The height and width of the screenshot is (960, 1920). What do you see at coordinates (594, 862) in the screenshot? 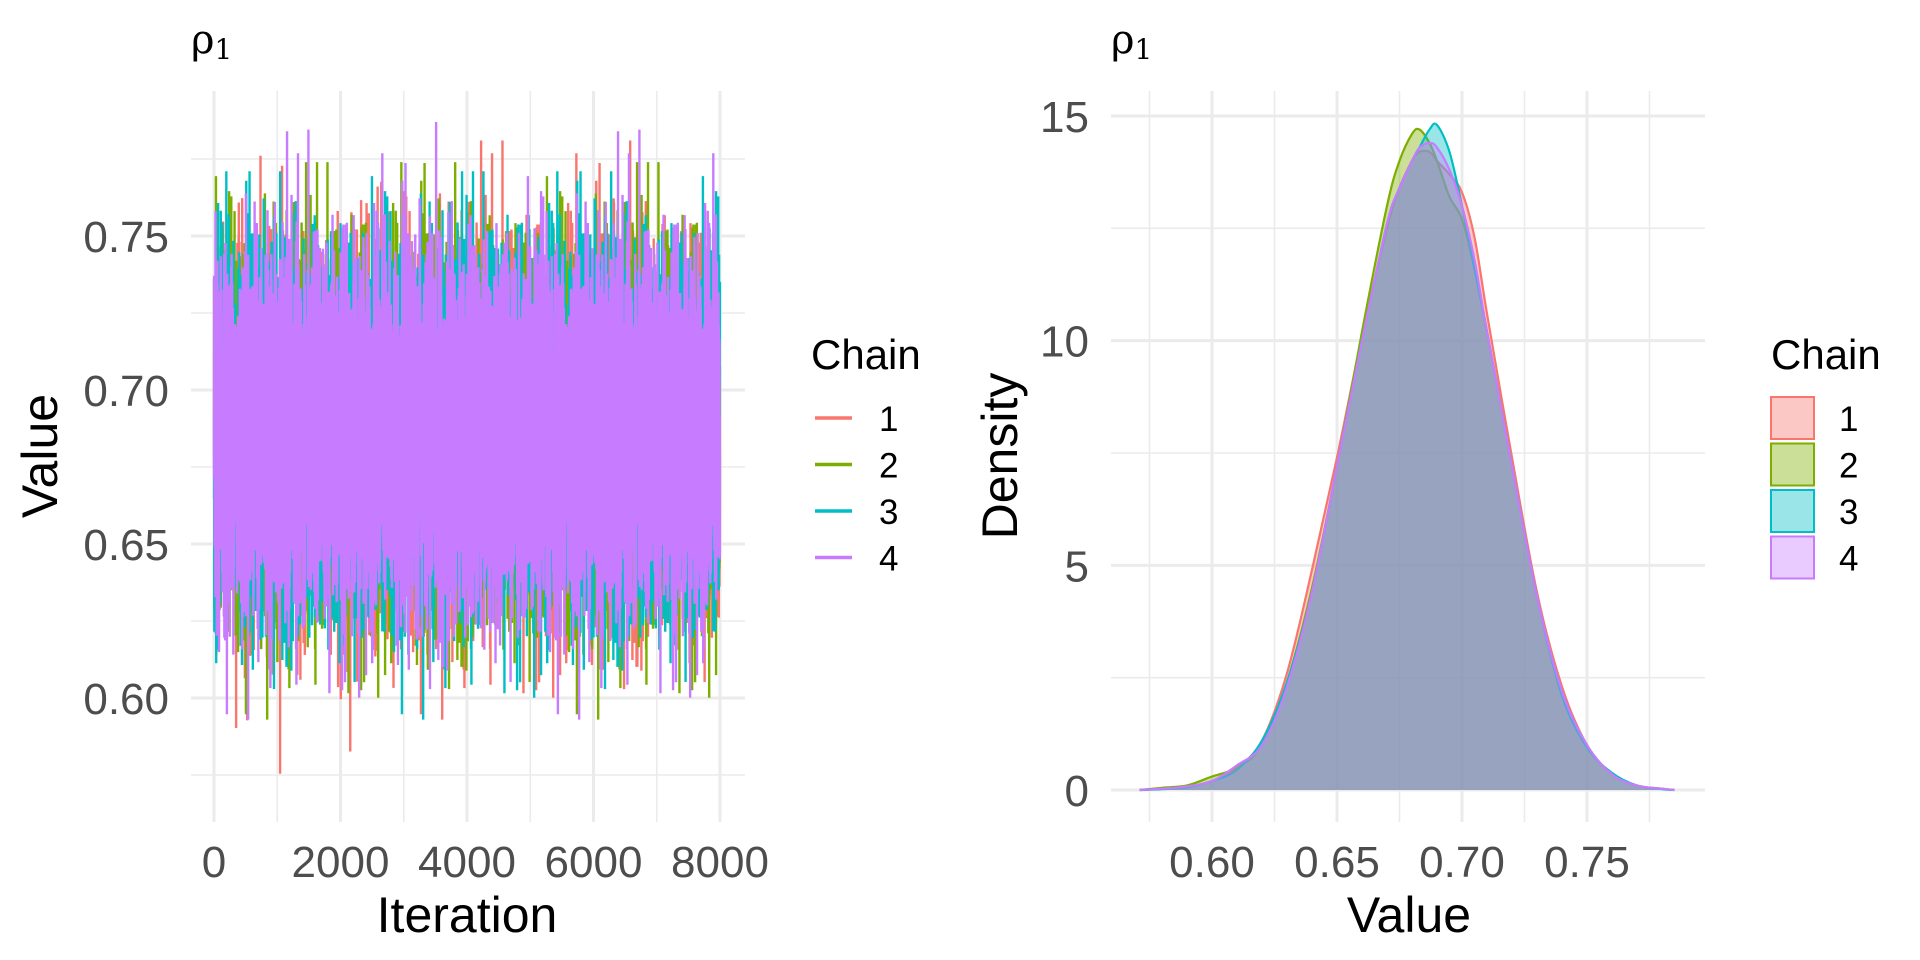
I see `x-tick-label: 6000` at bounding box center [594, 862].